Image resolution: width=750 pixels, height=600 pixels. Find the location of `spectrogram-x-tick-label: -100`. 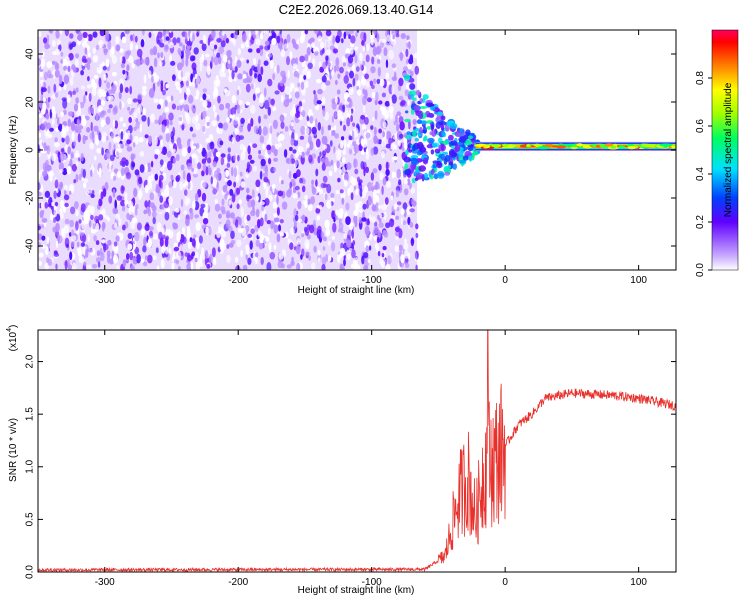

spectrogram-x-tick-label: -100 is located at coordinates (372, 280).